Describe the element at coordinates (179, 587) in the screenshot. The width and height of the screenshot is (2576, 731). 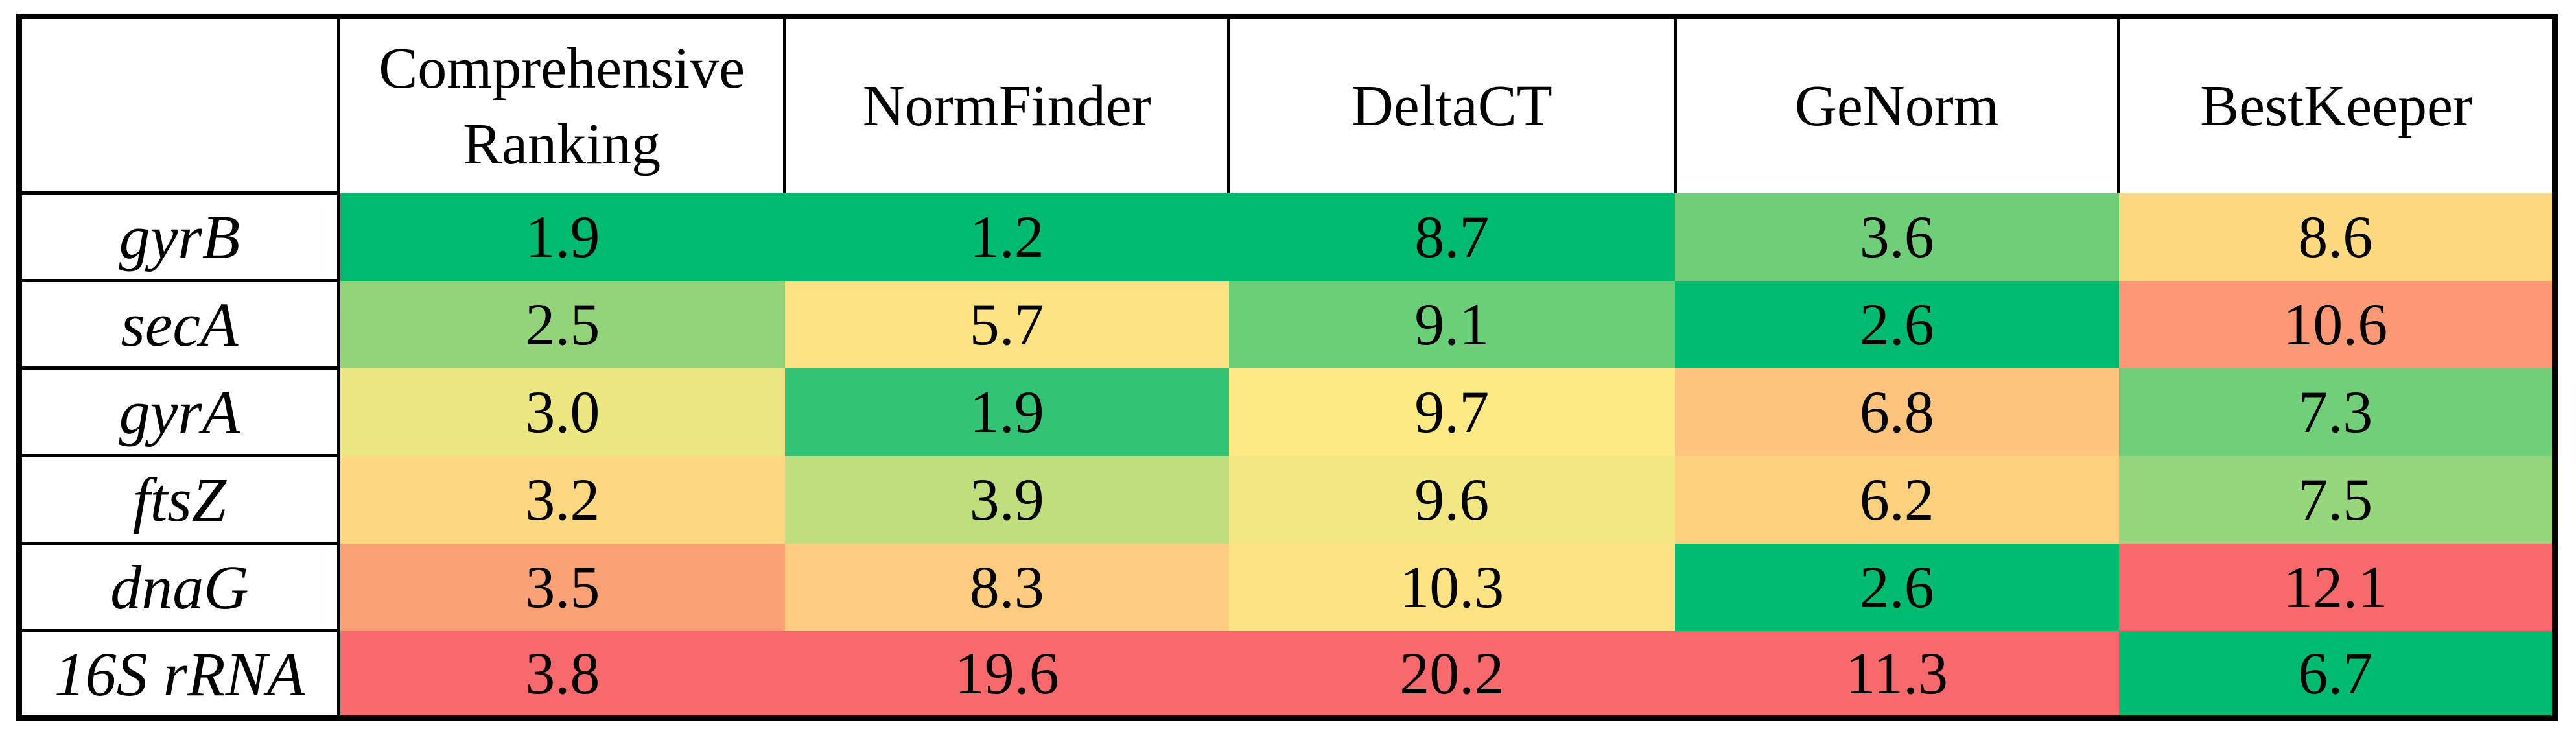
I see `gene-name-cell: dnaG` at that location.